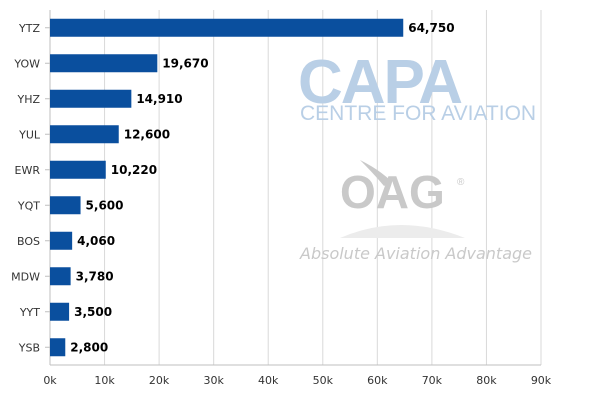  What do you see at coordinates (213, 380) in the screenshot?
I see `x-tick-label: 30k` at bounding box center [213, 380].